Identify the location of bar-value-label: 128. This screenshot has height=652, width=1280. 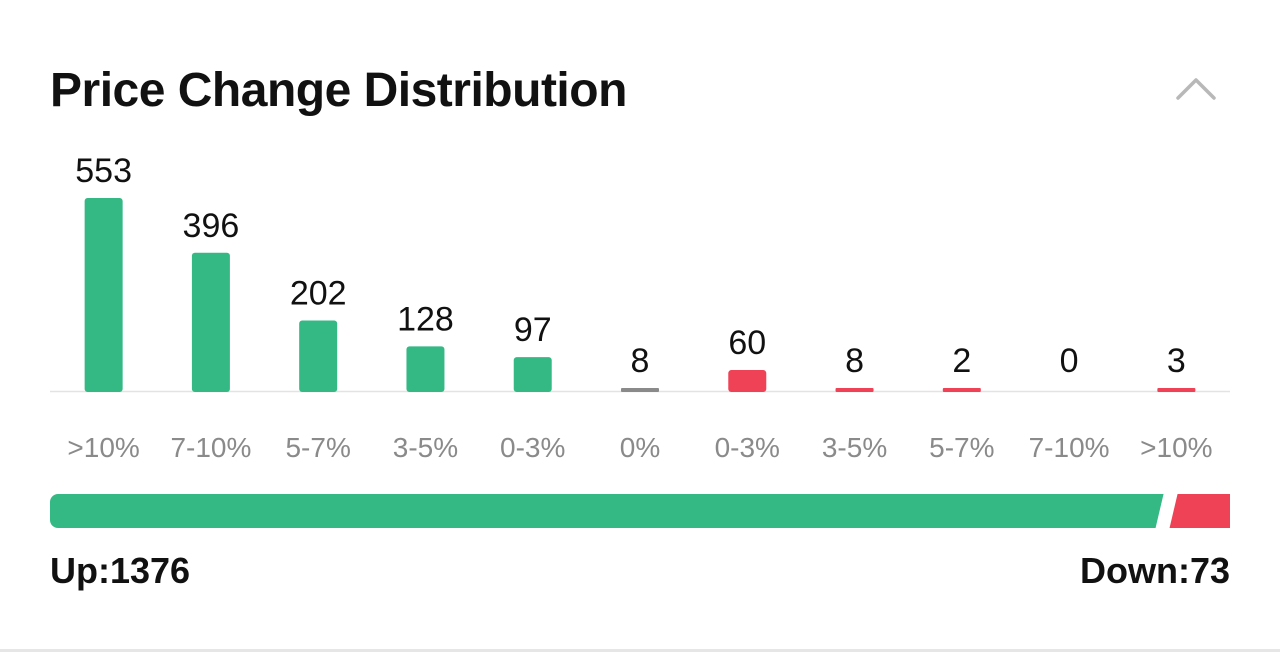
(425, 319).